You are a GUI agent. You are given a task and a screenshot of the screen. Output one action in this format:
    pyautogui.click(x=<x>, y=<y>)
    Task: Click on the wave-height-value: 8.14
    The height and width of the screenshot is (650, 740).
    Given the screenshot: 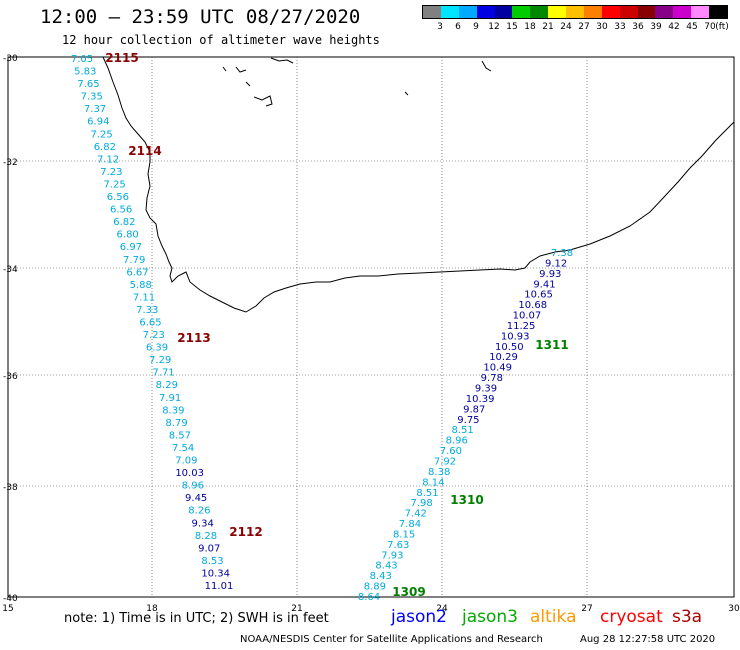 What is the action you would take?
    pyautogui.click(x=433, y=482)
    